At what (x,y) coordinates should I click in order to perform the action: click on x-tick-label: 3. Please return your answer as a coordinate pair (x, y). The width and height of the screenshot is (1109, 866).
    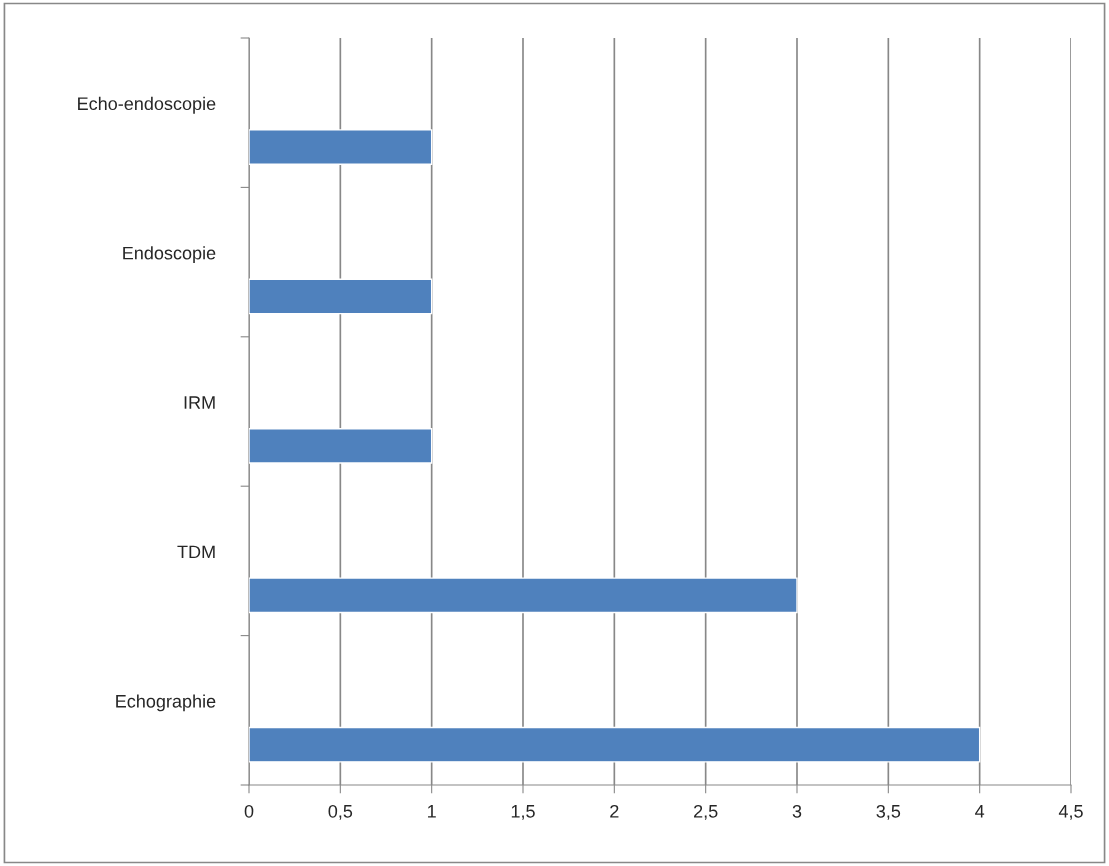
    Looking at the image, I should click on (797, 811).